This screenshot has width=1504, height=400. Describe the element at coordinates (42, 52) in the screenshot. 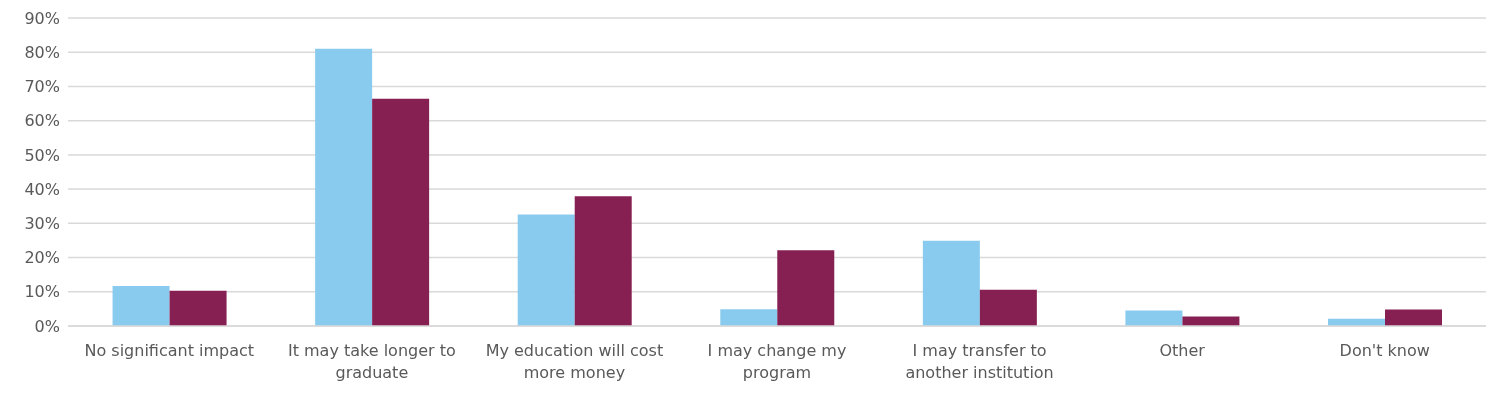

I see `y-tick-label: 80%` at that location.